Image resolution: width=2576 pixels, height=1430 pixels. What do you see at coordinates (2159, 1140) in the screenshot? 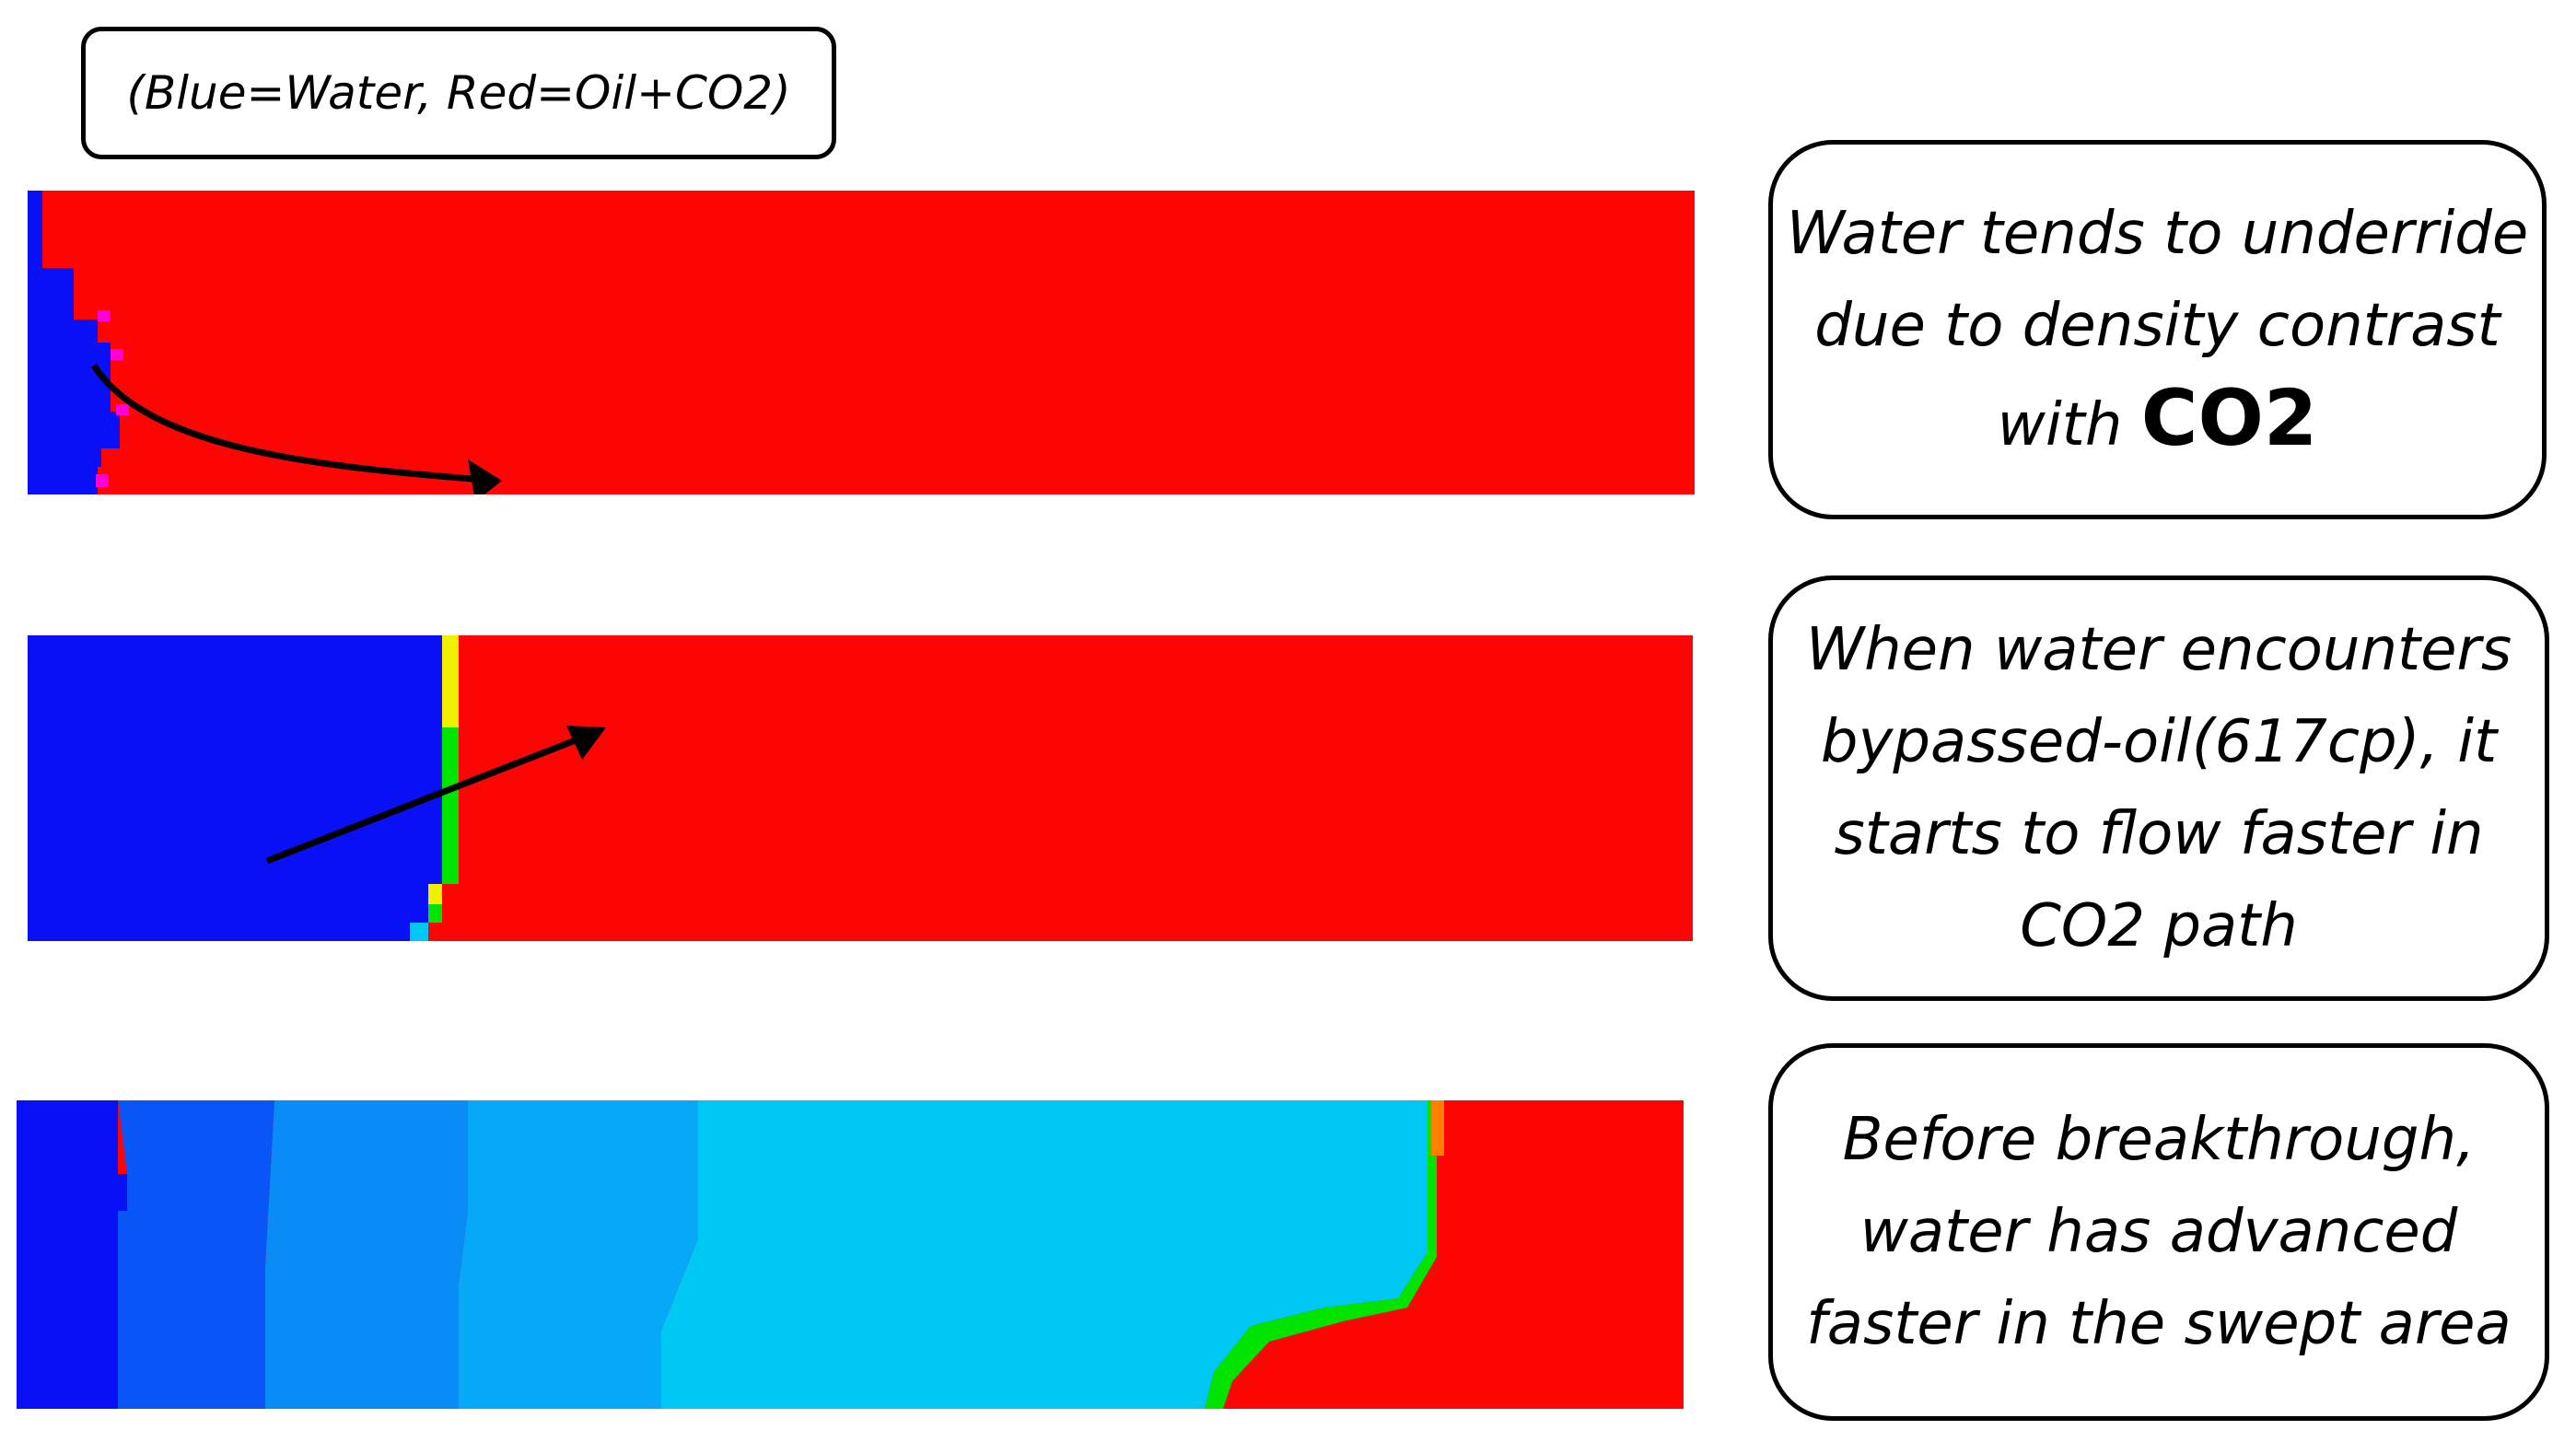
I see `note-line: Before breakthrough,` at bounding box center [2159, 1140].